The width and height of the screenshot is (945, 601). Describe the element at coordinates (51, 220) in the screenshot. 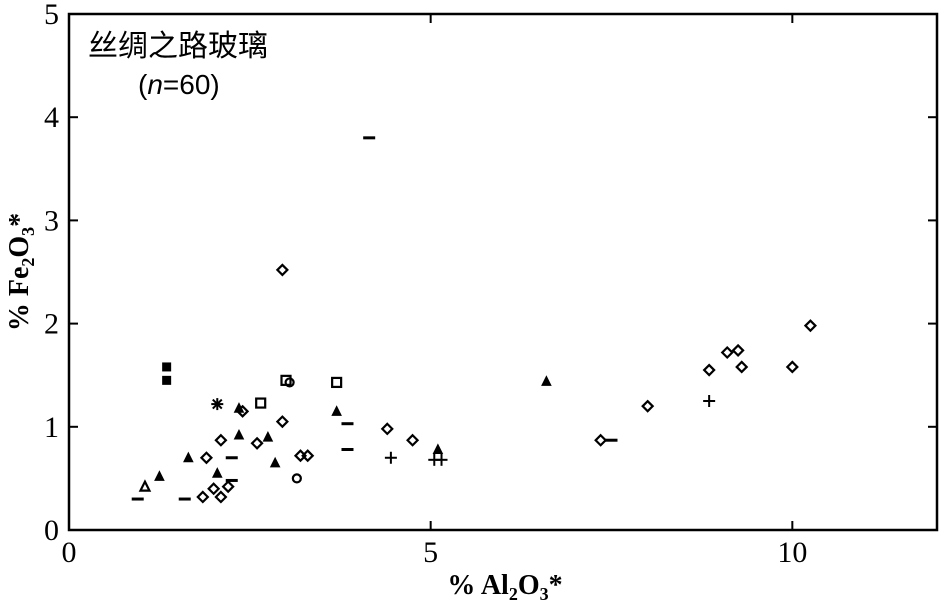

I see `y-tick-label: 3` at that location.